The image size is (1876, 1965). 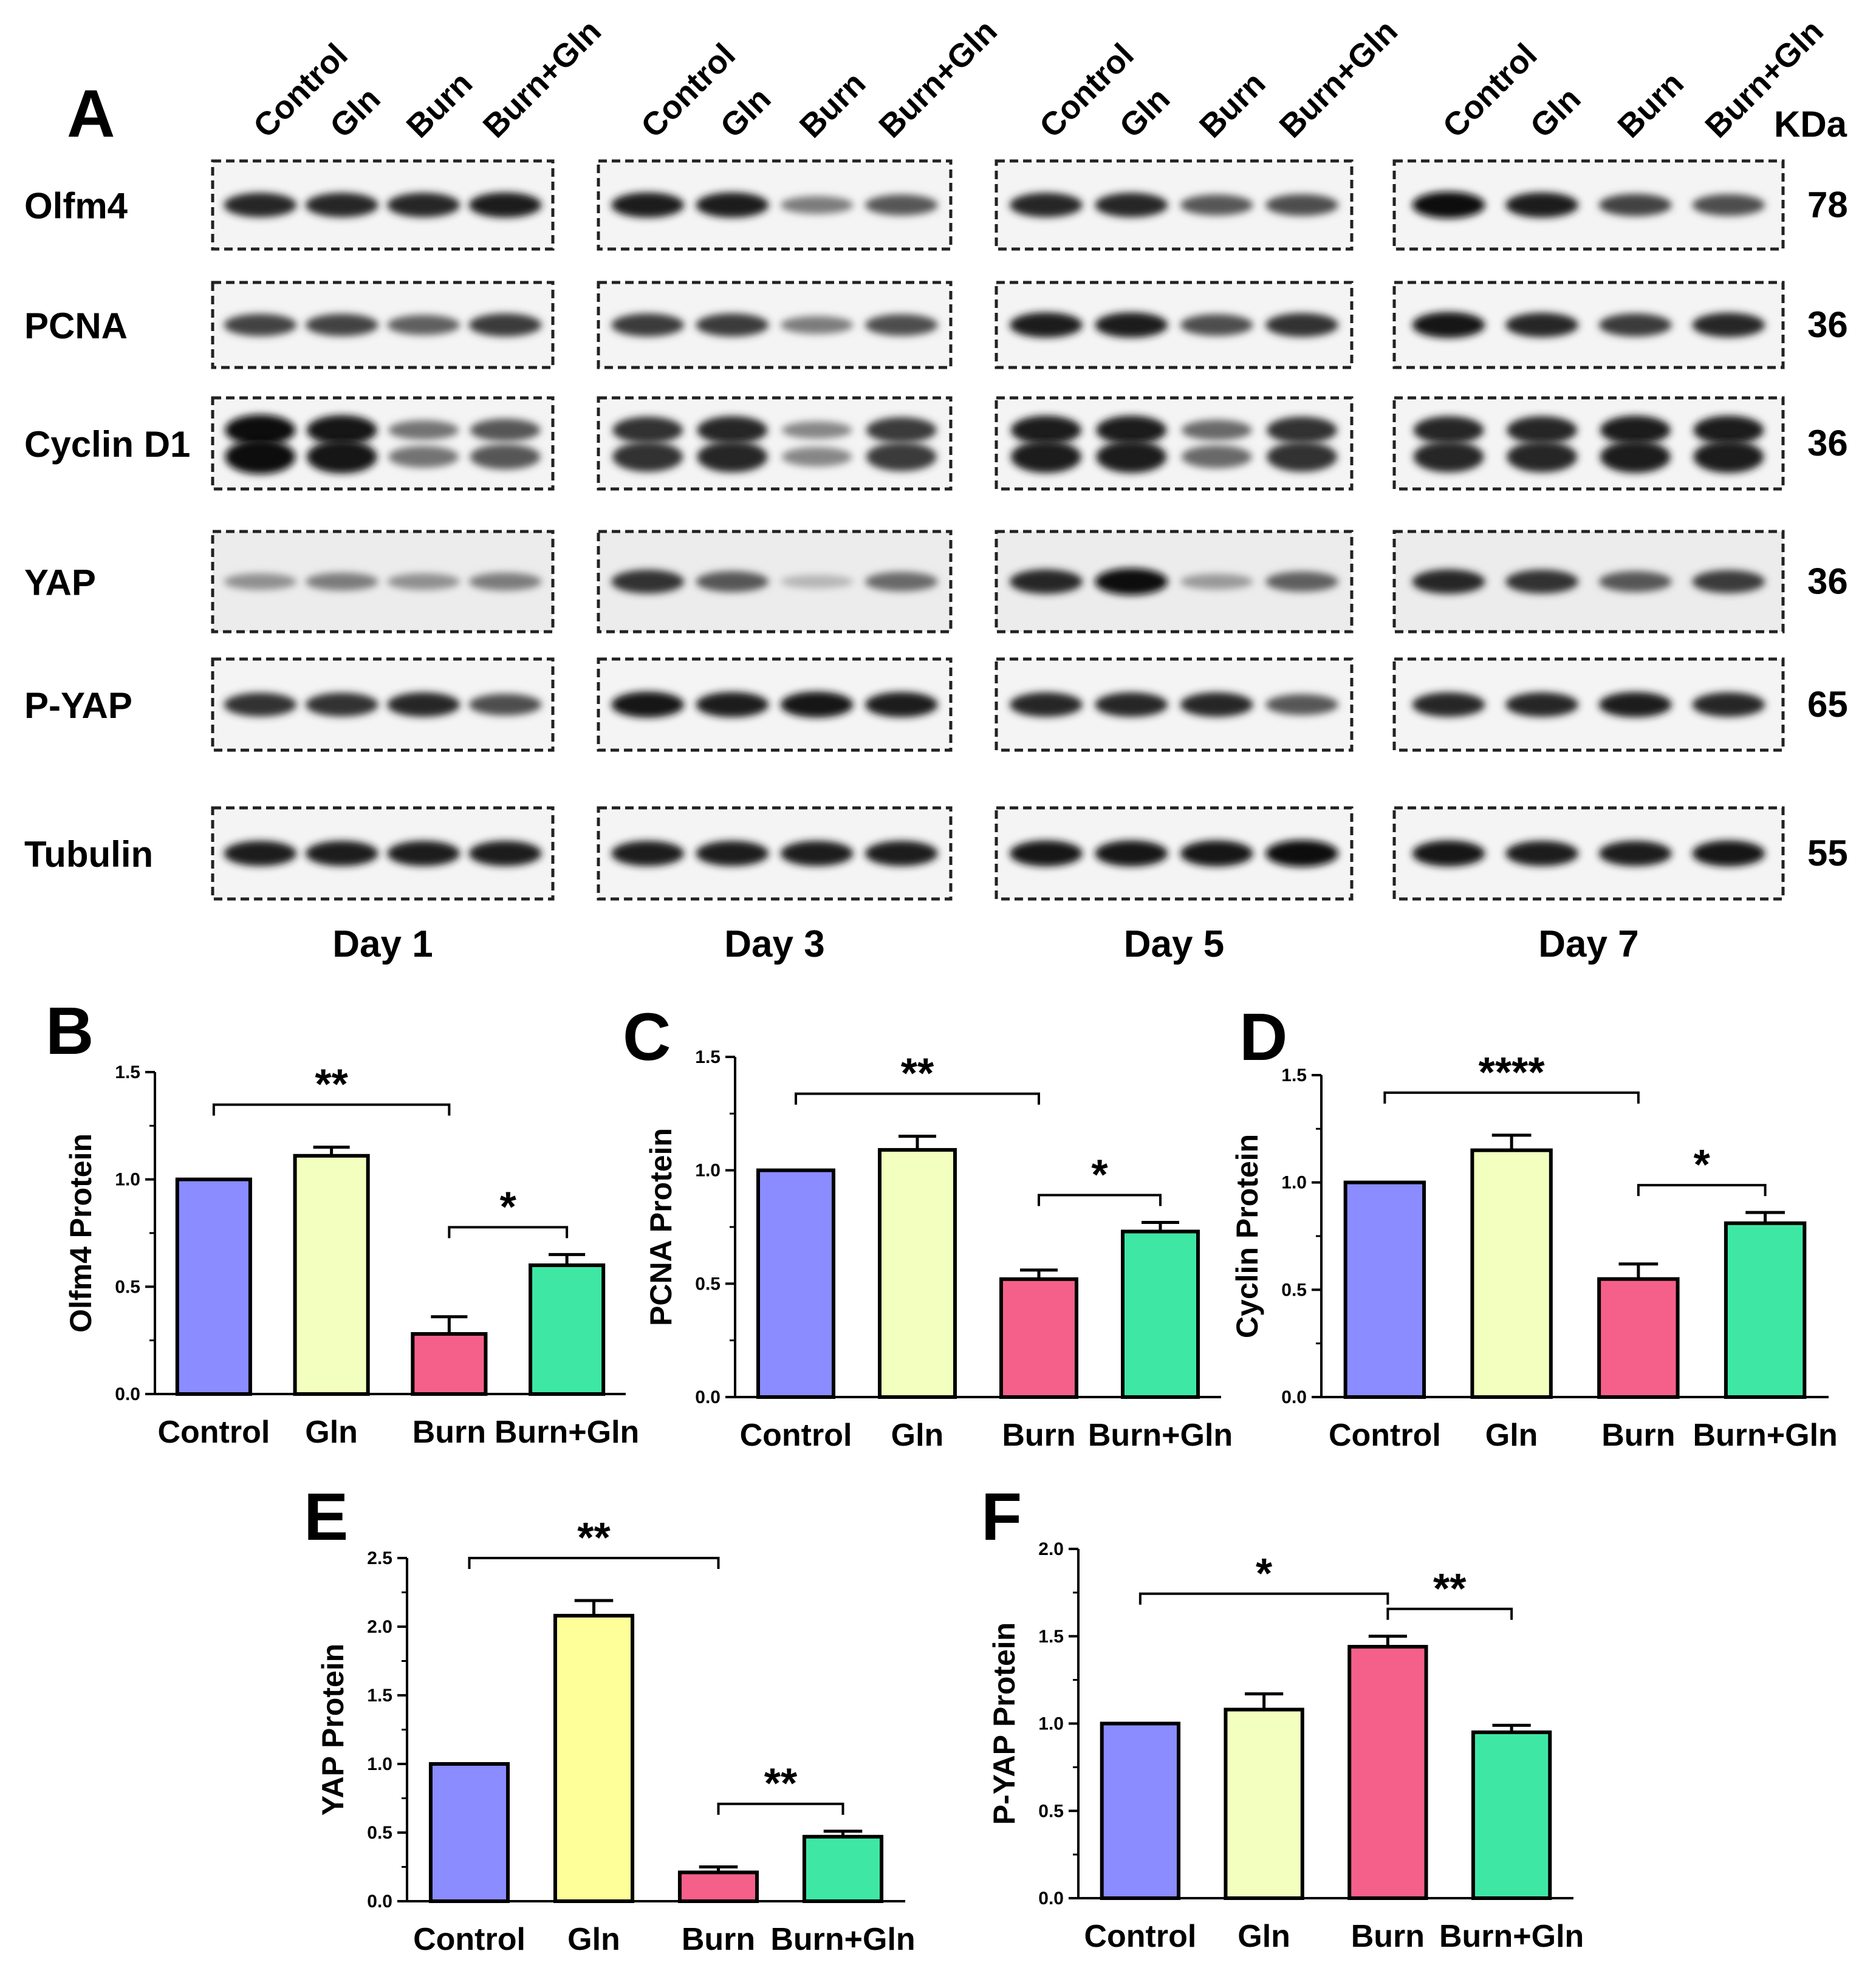 What do you see at coordinates (1004, 1723) in the screenshot?
I see `y-axis-title: P-YAP Protein` at bounding box center [1004, 1723].